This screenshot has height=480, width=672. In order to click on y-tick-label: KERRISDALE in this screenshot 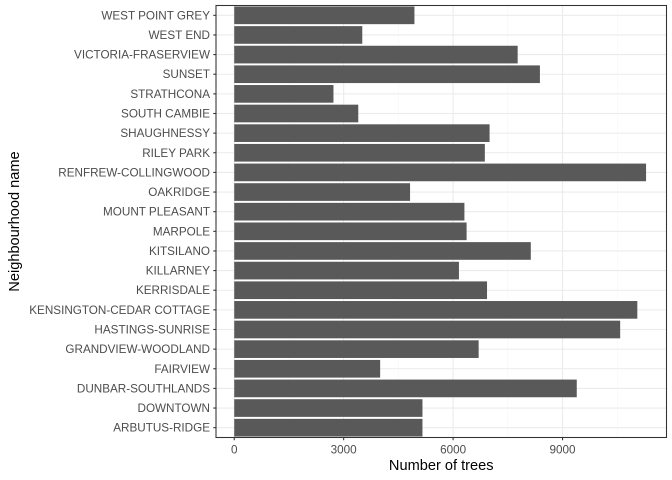, I will do `click(173, 290)`.